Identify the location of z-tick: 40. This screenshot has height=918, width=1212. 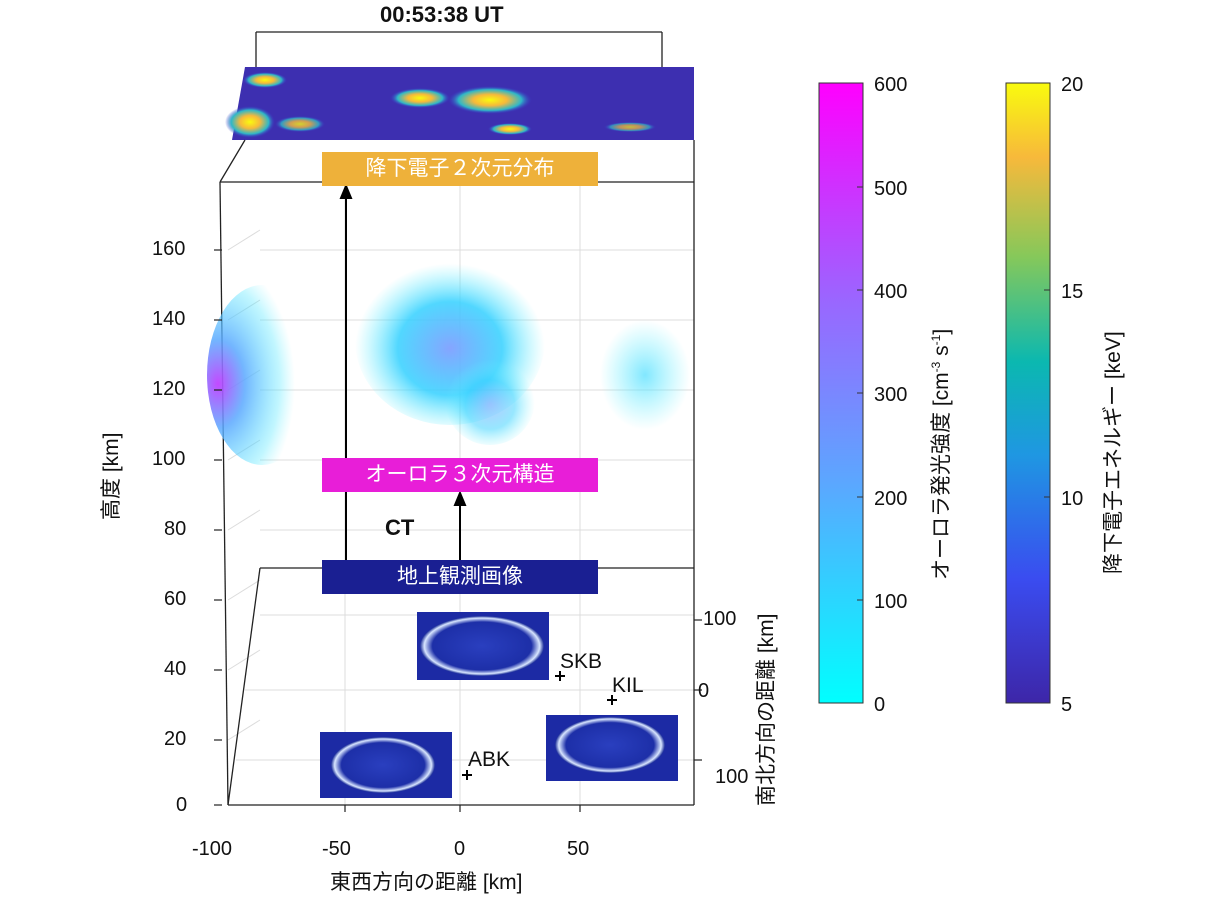
(175, 669).